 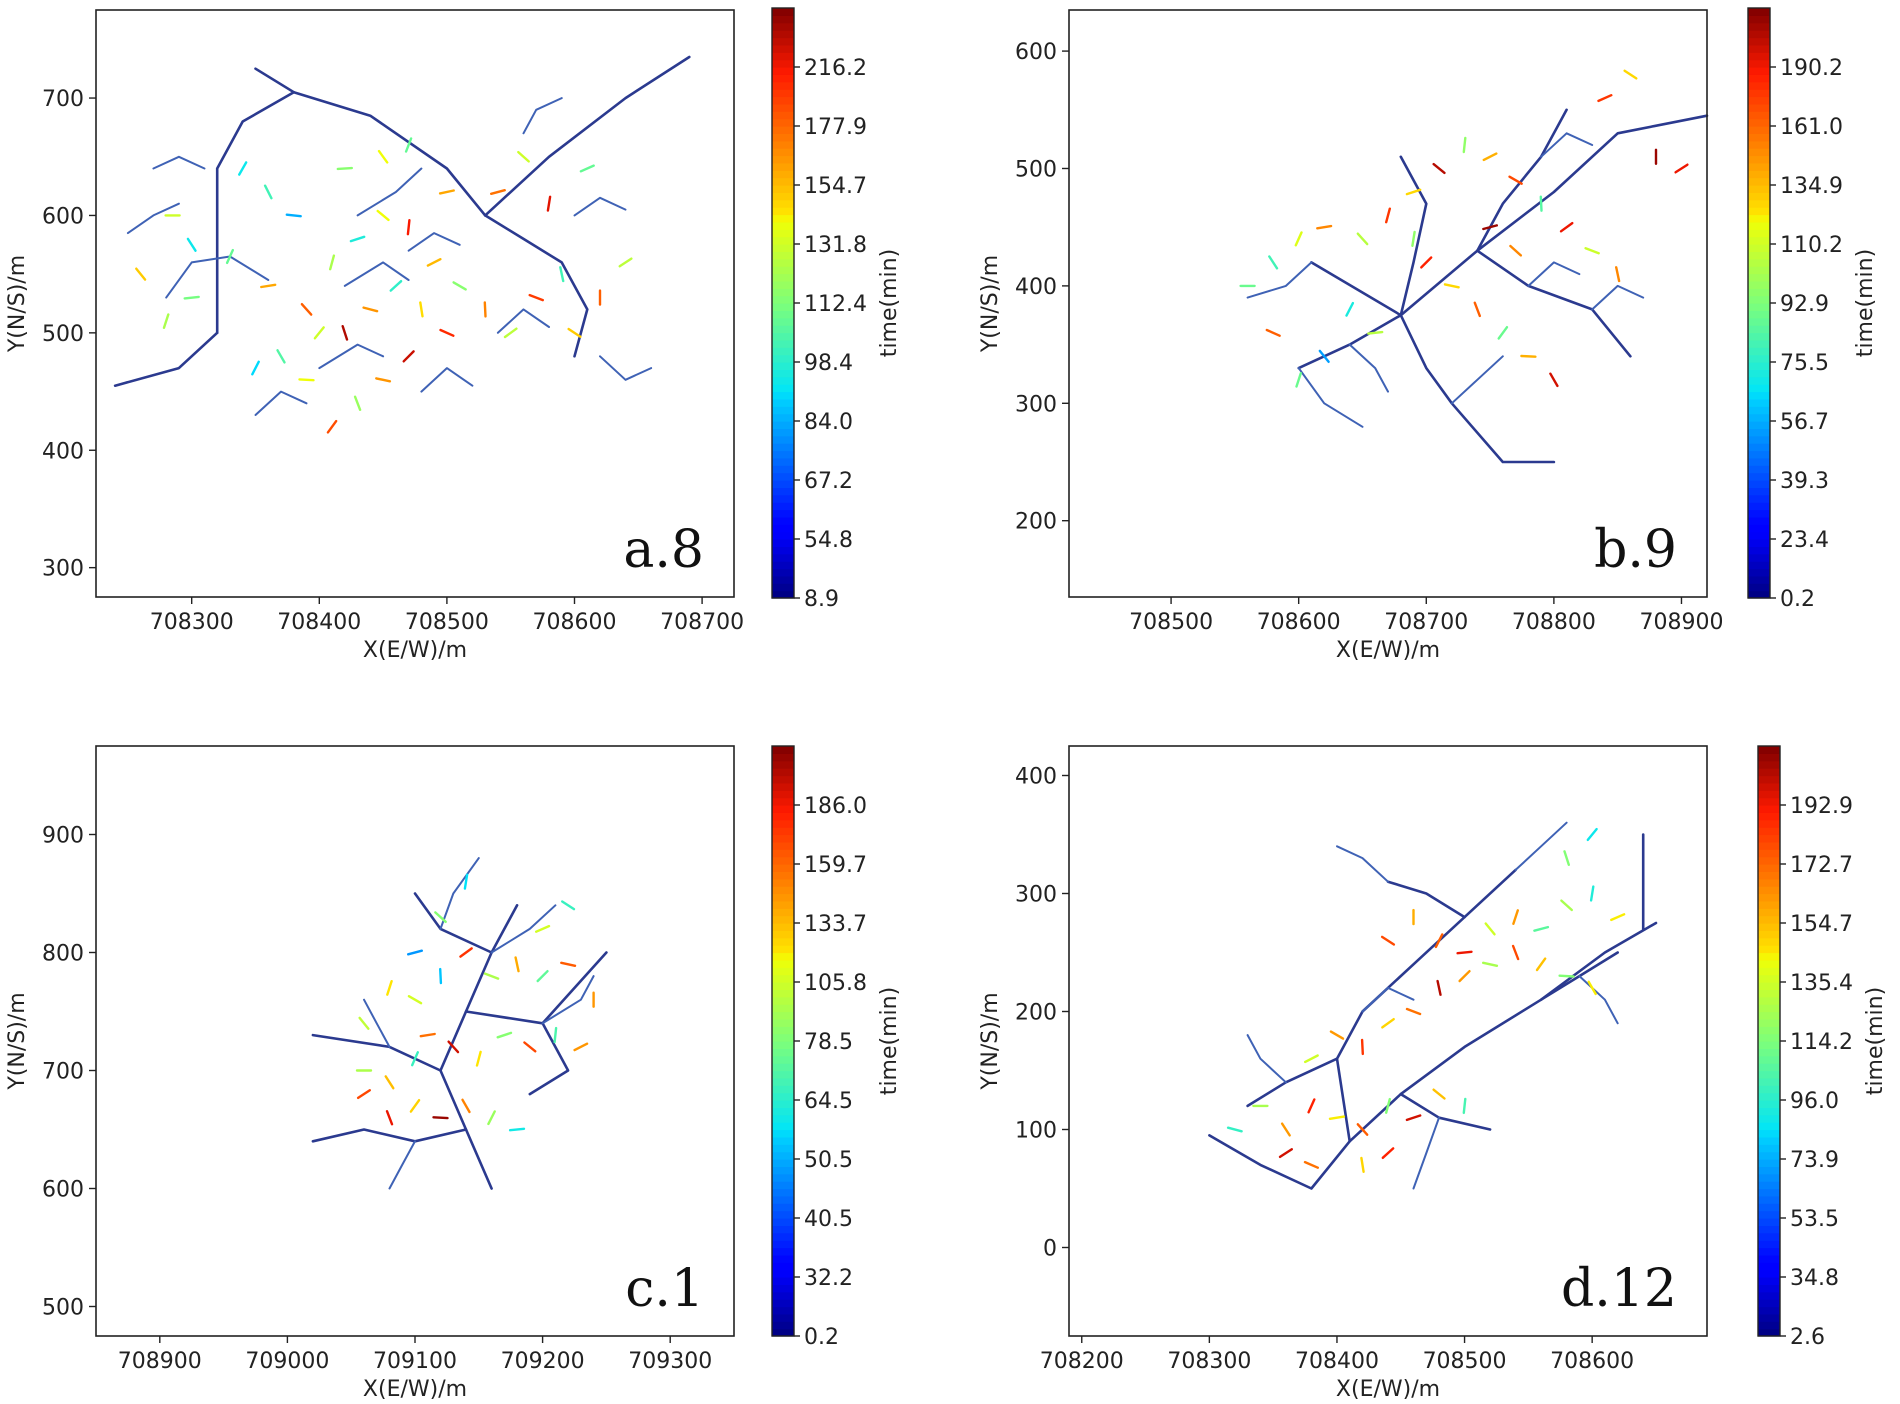 What do you see at coordinates (1807, 1337) in the screenshot?
I see `colorbar-tick-label: 2.6` at bounding box center [1807, 1337].